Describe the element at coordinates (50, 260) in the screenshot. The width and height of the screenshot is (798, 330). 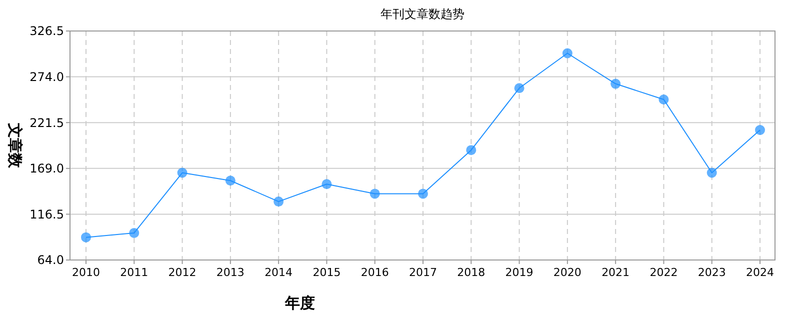
I see `y-tick-label: 64.0` at that location.